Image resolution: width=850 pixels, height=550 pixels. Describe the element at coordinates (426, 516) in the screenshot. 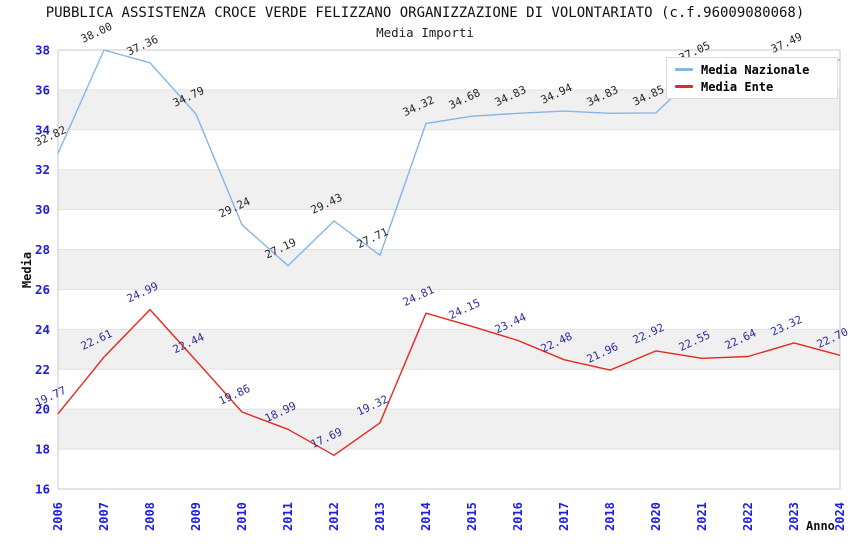

I see `x-tick-label: 2014` at that location.